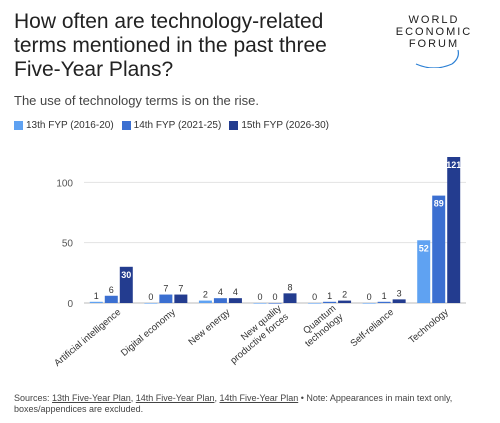 This screenshot has height=423, width=500. Describe the element at coordinates (68, 244) in the screenshot. I see `y-tick-label: 50` at that location.